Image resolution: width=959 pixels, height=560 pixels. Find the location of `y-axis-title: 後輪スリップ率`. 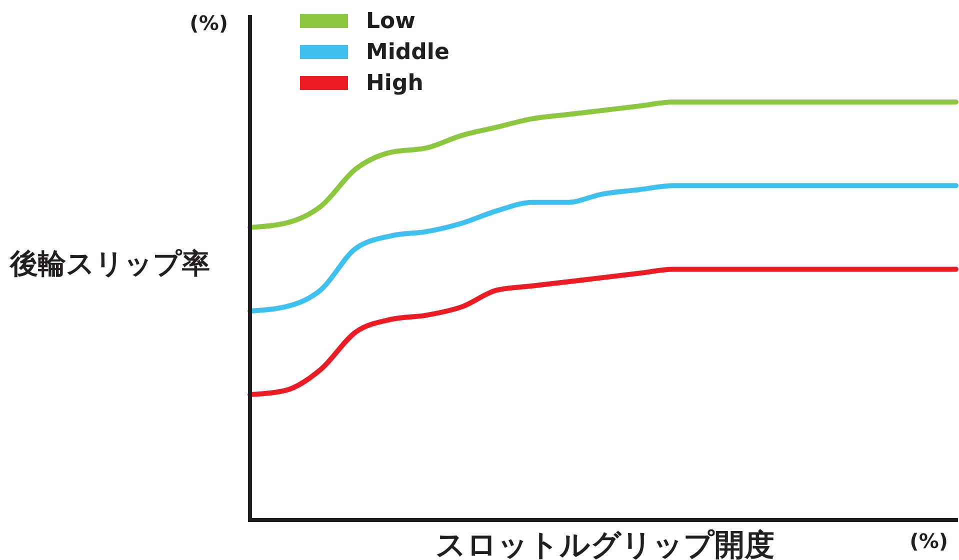

y-axis-title: 後輪スリップ率 is located at coordinates (109, 263).